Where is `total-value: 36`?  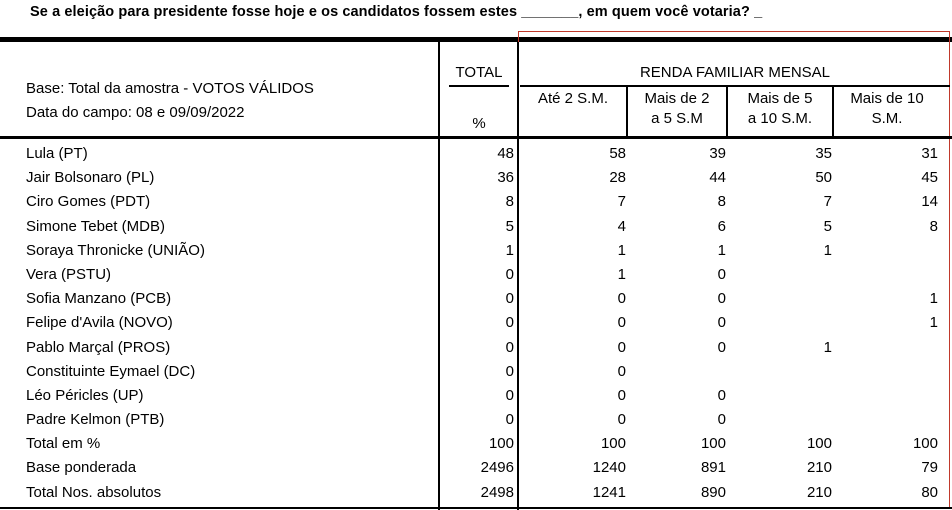
total-value: 36 is located at coordinates (505, 178).